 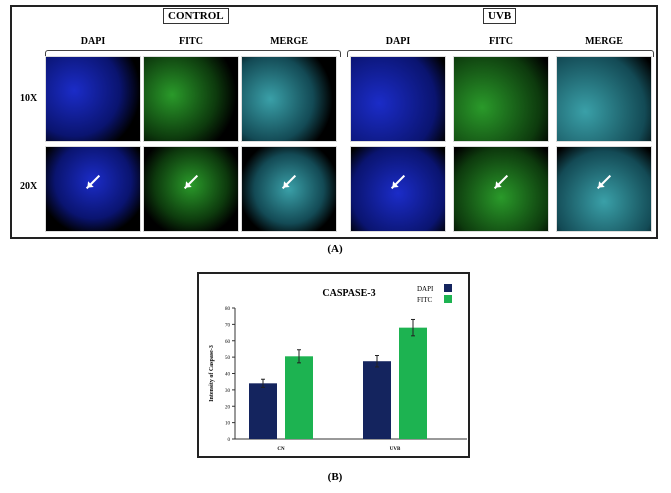 I want to click on row-label-20x: 20X, so click(x=29, y=186).